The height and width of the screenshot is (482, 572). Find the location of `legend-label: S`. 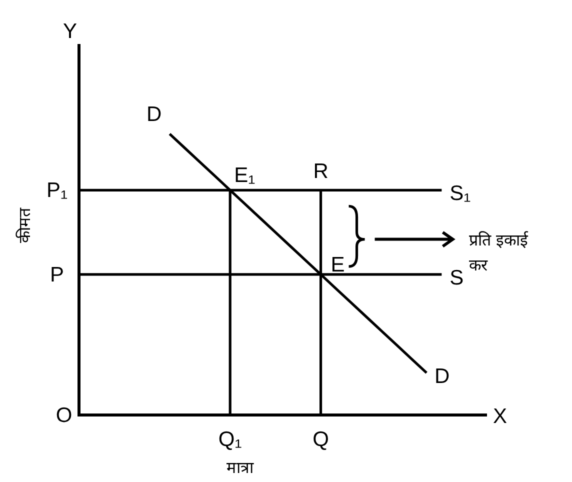

legend-label: S is located at coordinates (457, 278).